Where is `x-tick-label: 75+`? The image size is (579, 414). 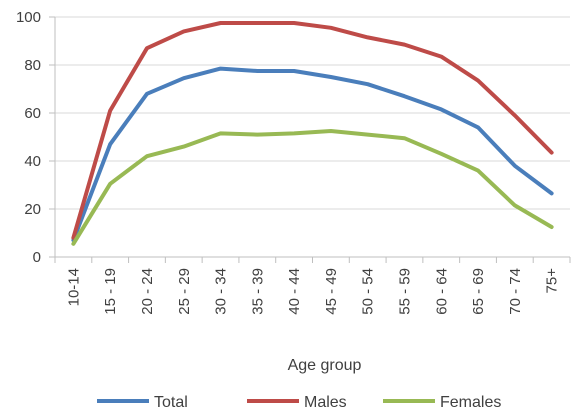 x-tick-label: 75+ is located at coordinates (552, 281).